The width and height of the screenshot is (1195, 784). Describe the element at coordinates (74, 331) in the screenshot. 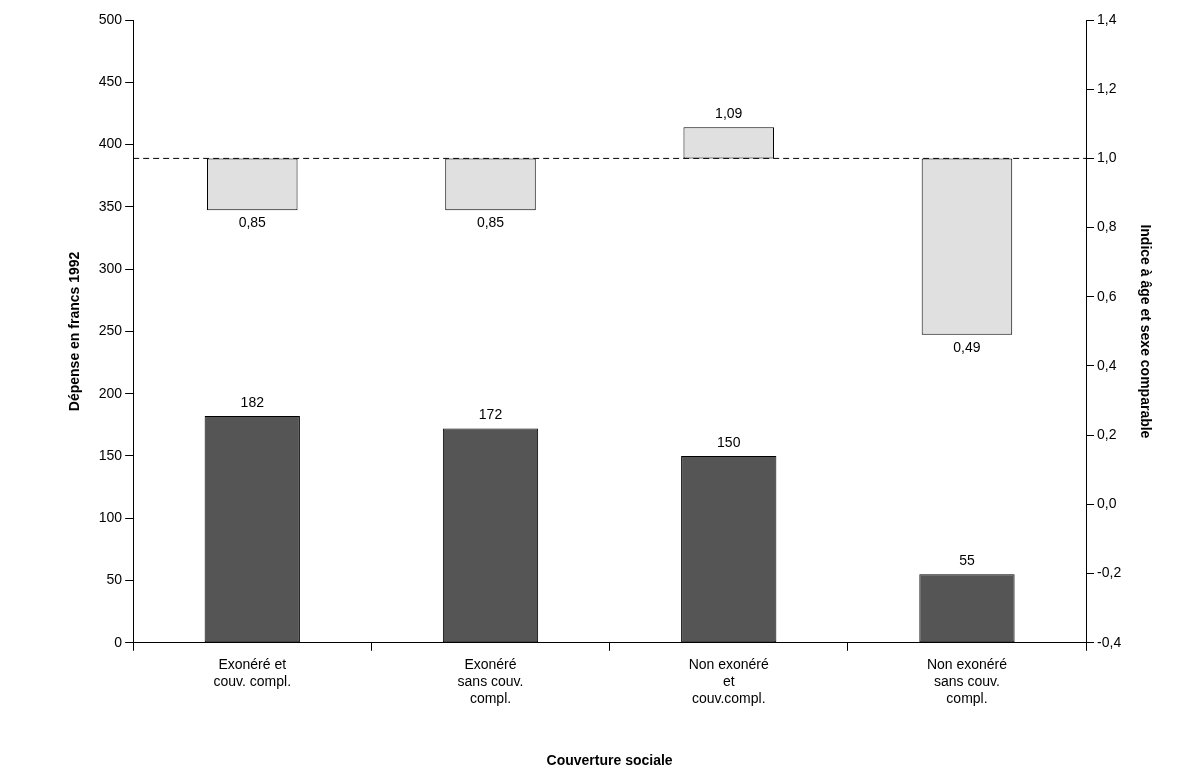

I see `y-axis-title: Dépense en francs 1992` at that location.